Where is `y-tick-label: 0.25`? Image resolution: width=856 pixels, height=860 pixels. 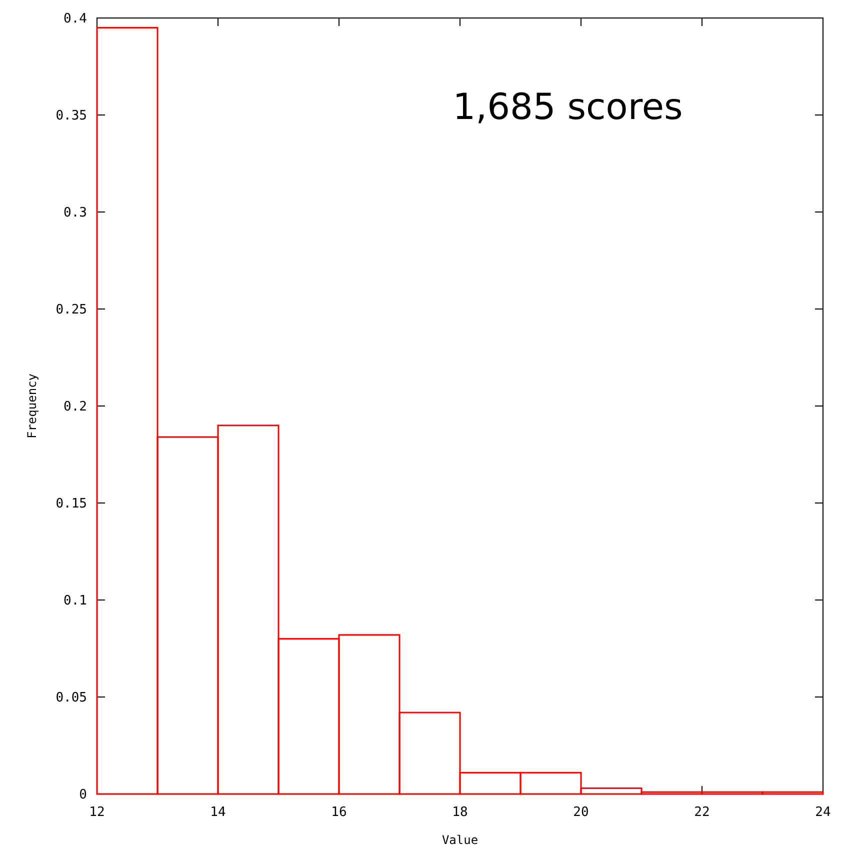
y-tick-label: 0.25 is located at coordinates (71, 310).